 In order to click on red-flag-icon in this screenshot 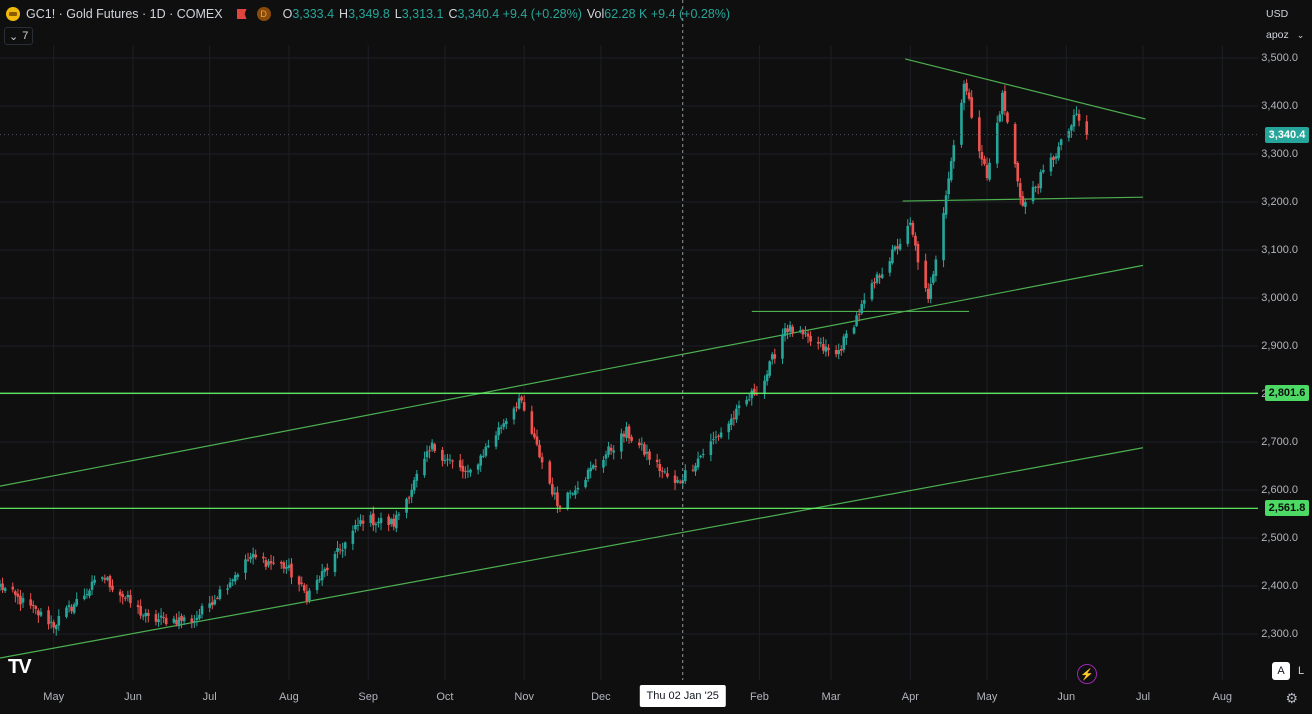, I will do `click(241, 14)`.